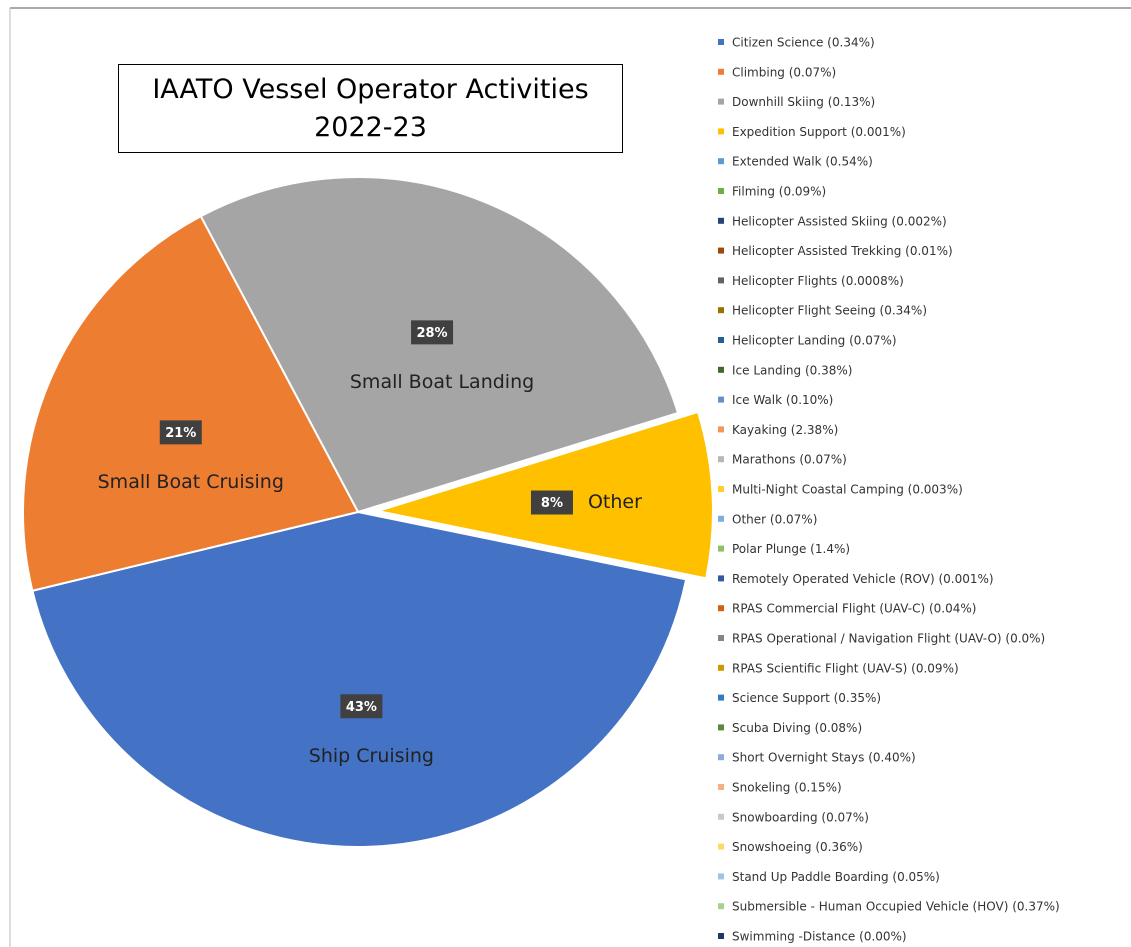 This screenshot has height=947, width=1131. Describe the element at coordinates (818, 281) in the screenshot. I see `legend-label: Helicopter Flights (0.0008%)` at that location.